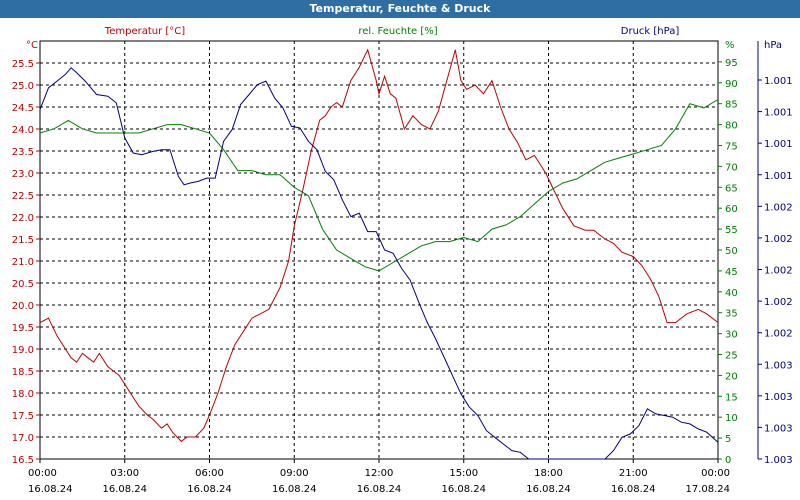  Describe the element at coordinates (731, 293) in the screenshot. I see `middle-tick-label: 40` at that location.